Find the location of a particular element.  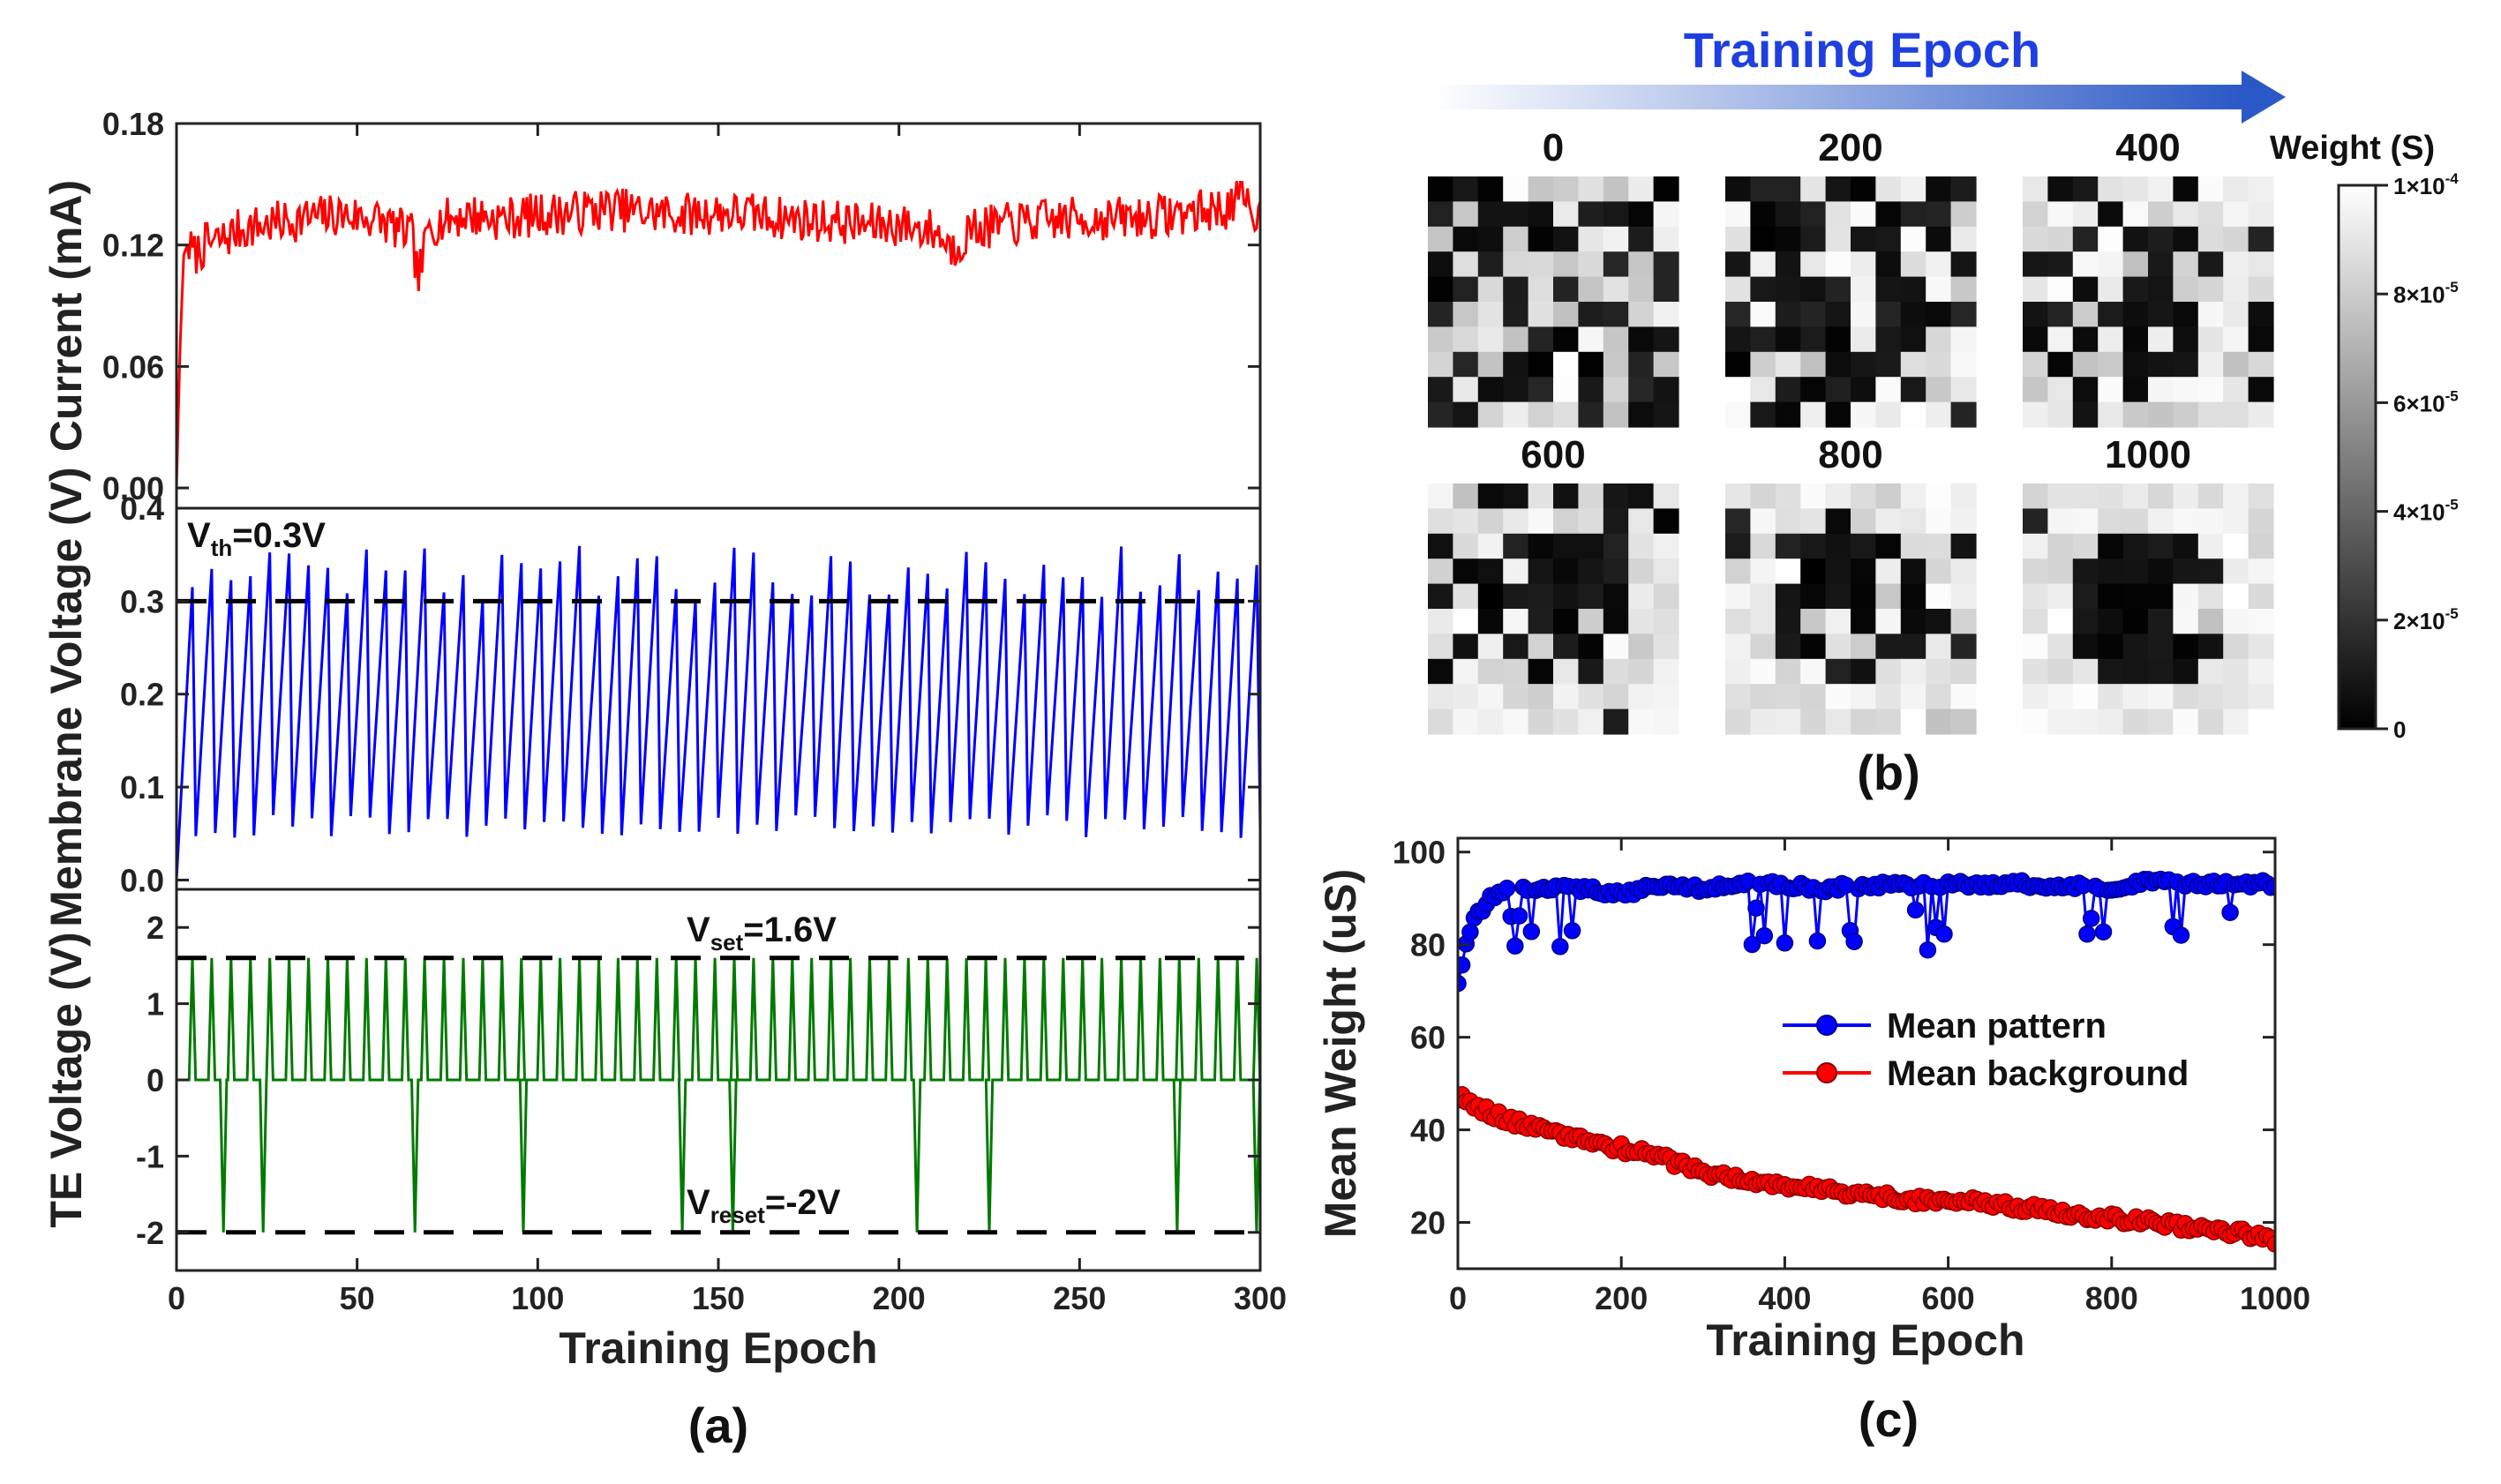

membrane-line-group is located at coordinates (718, 713).